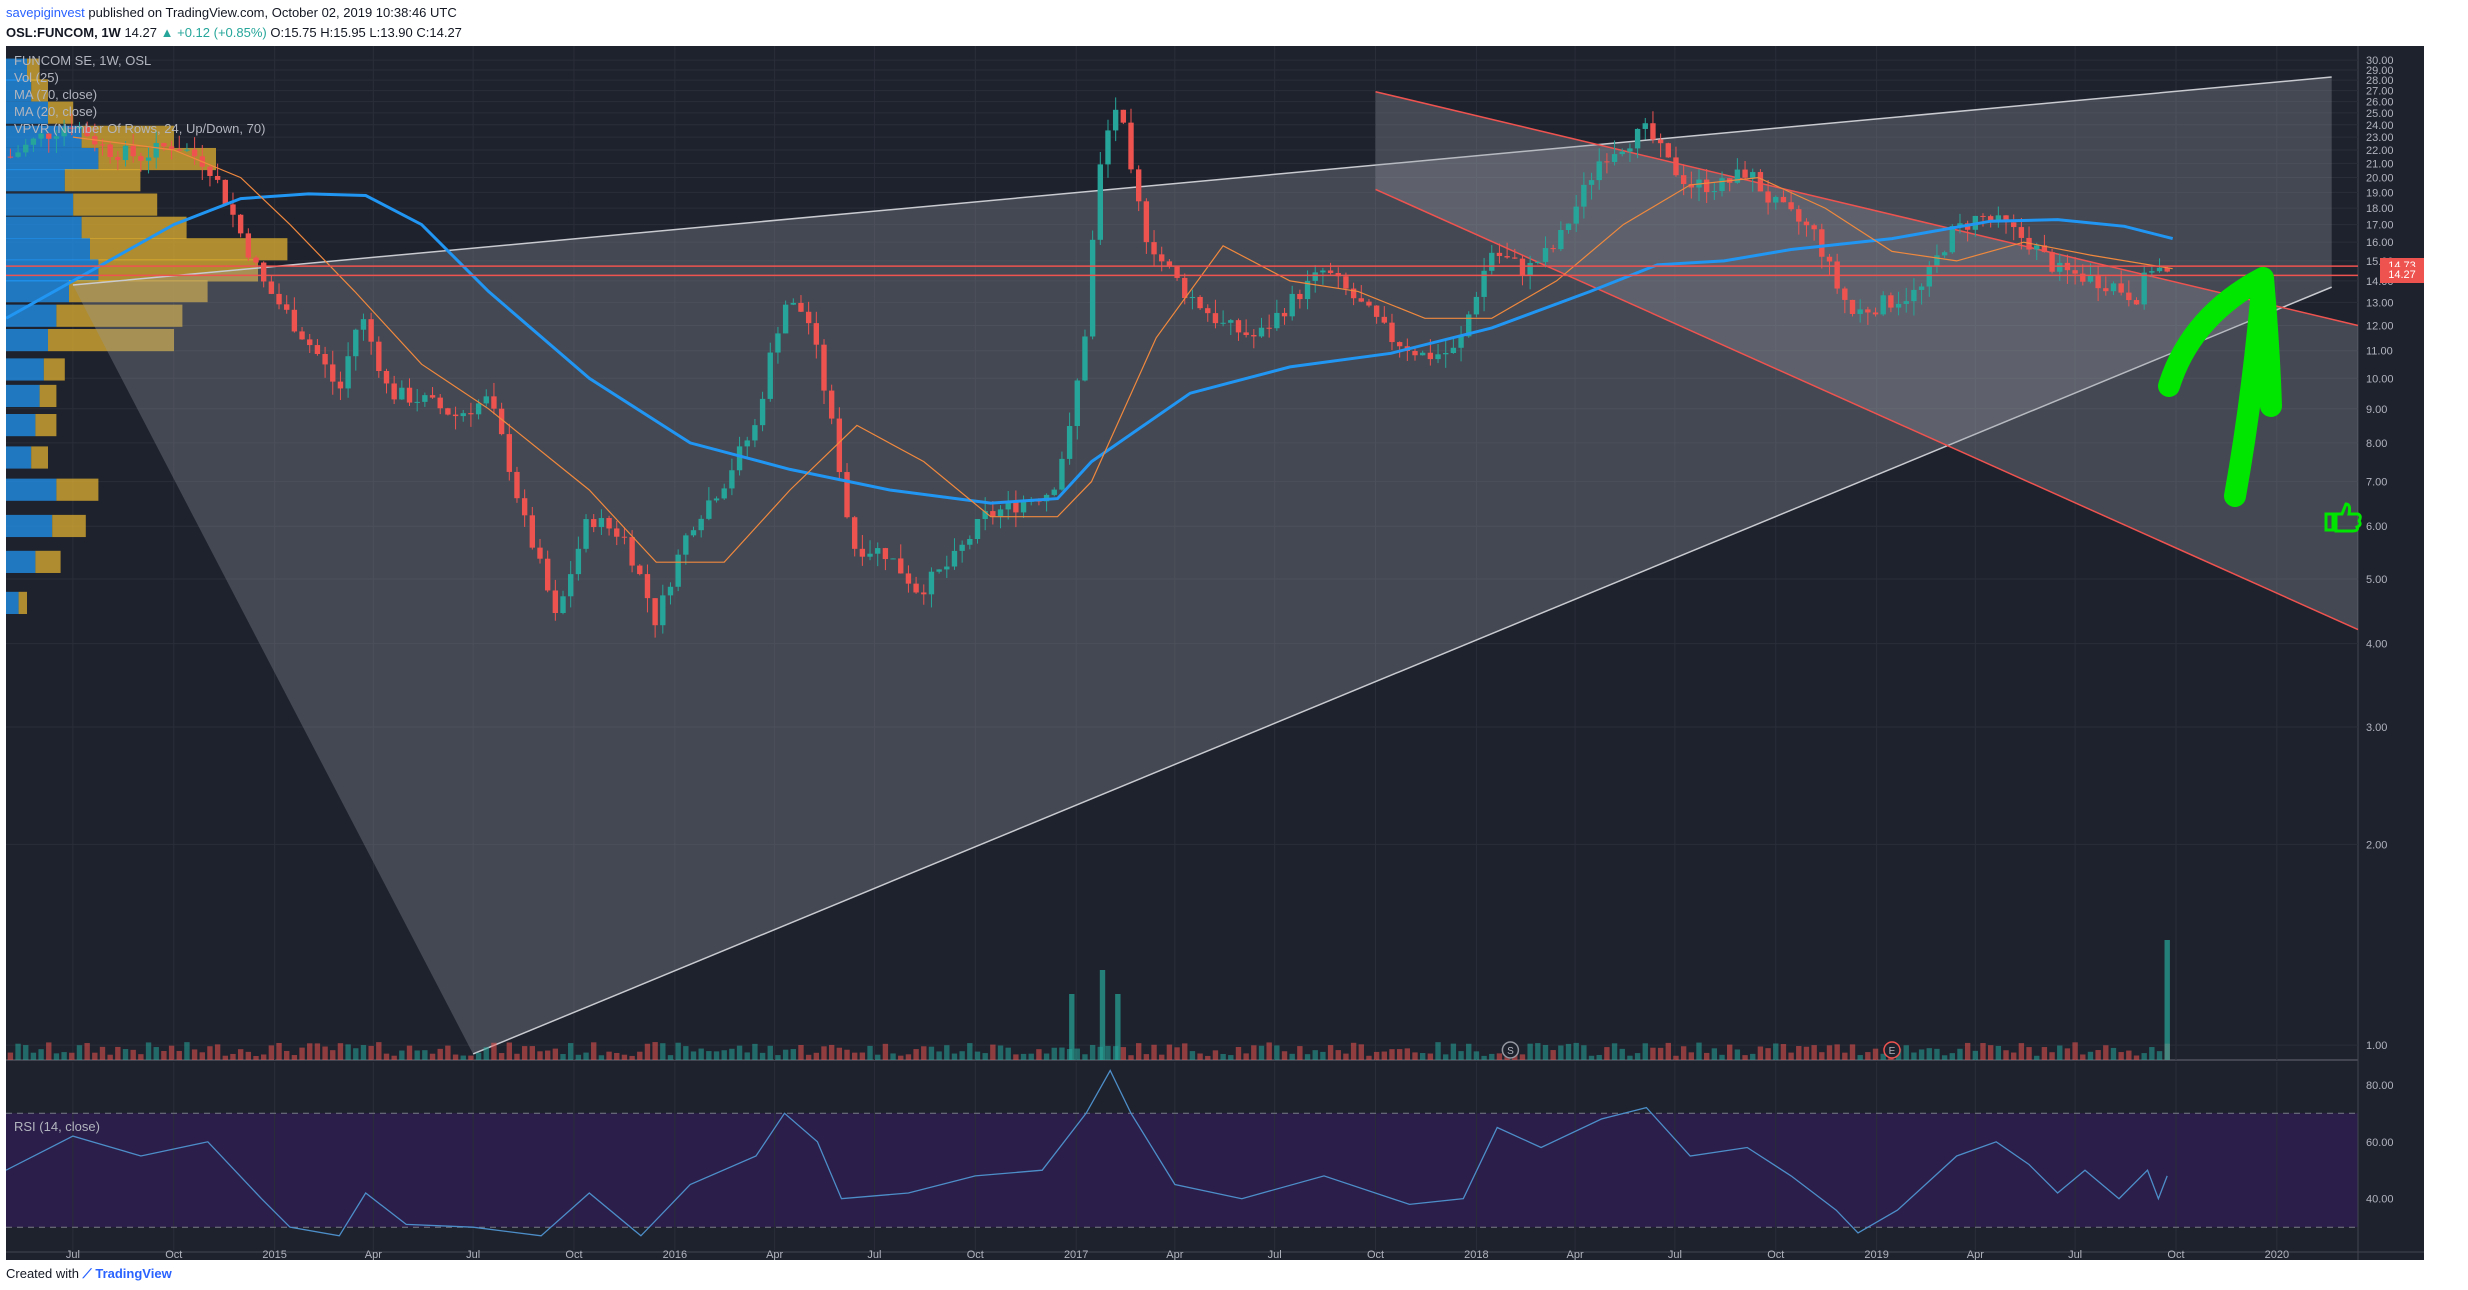  What do you see at coordinates (56, 111) in the screenshot?
I see `legend-ma20: MA (20, close)` at bounding box center [56, 111].